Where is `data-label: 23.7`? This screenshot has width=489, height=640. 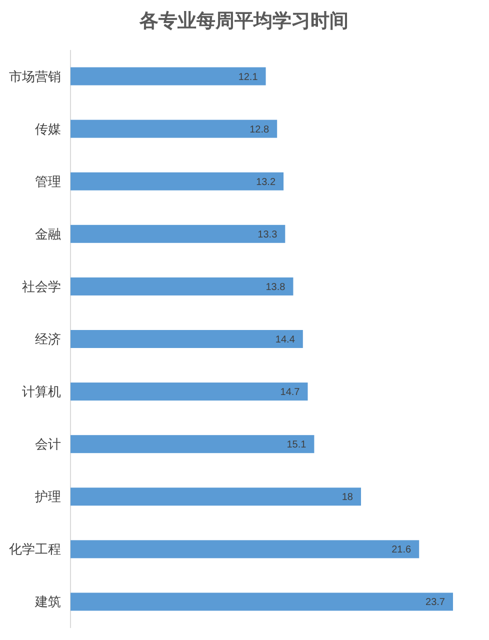 data-label: 23.7 is located at coordinates (435, 602).